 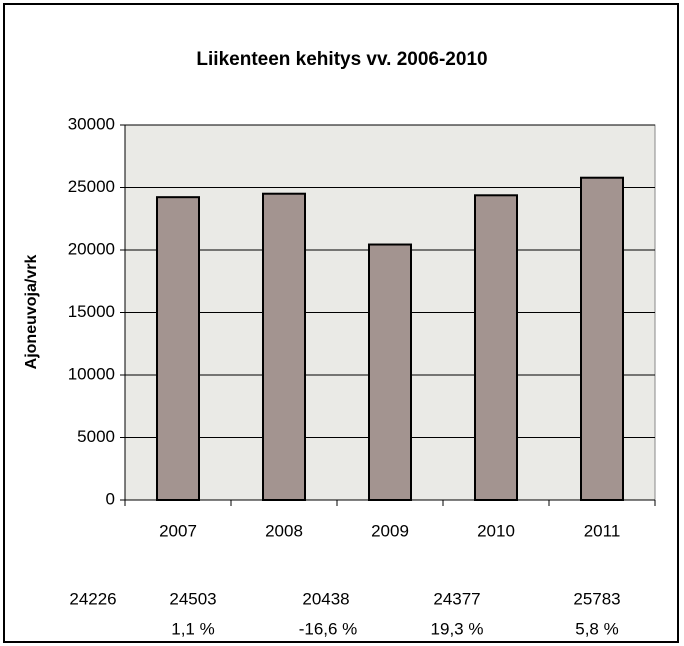 What do you see at coordinates (91, 186) in the screenshot?
I see `y-tick-label: 25000` at bounding box center [91, 186].